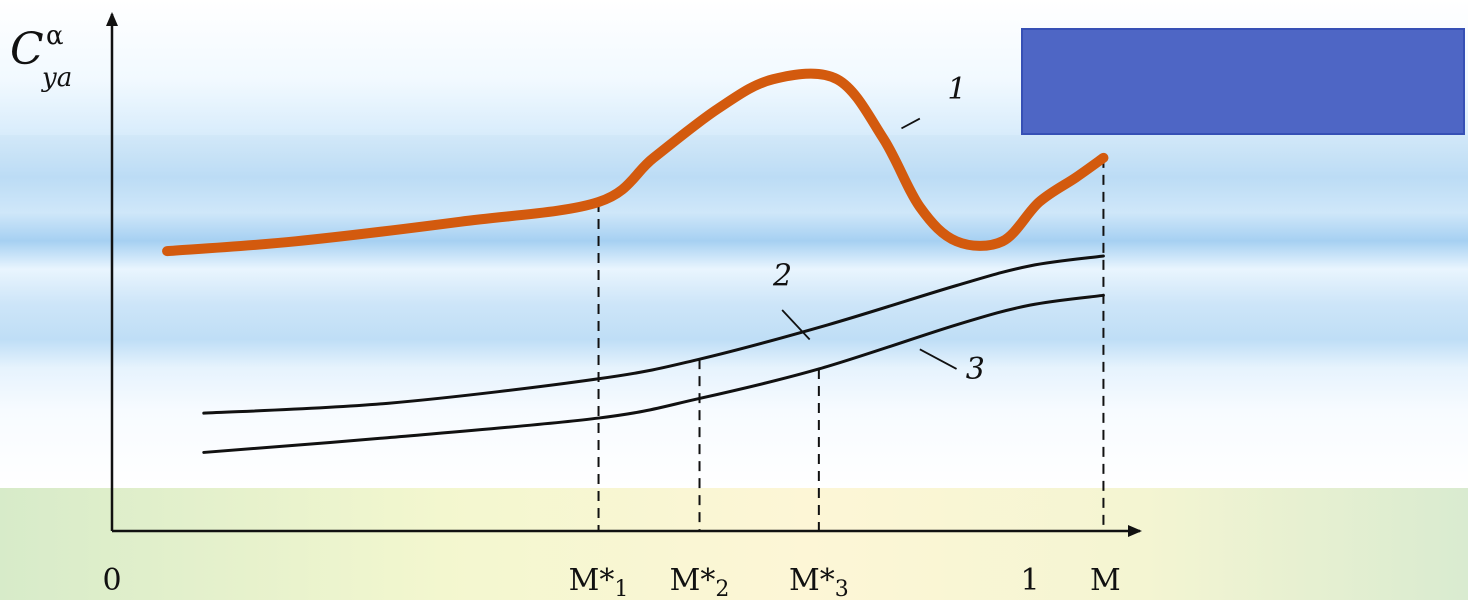 The width and height of the screenshot is (1468, 600). I want to click on tick-0-label: 0, so click(111, 580).